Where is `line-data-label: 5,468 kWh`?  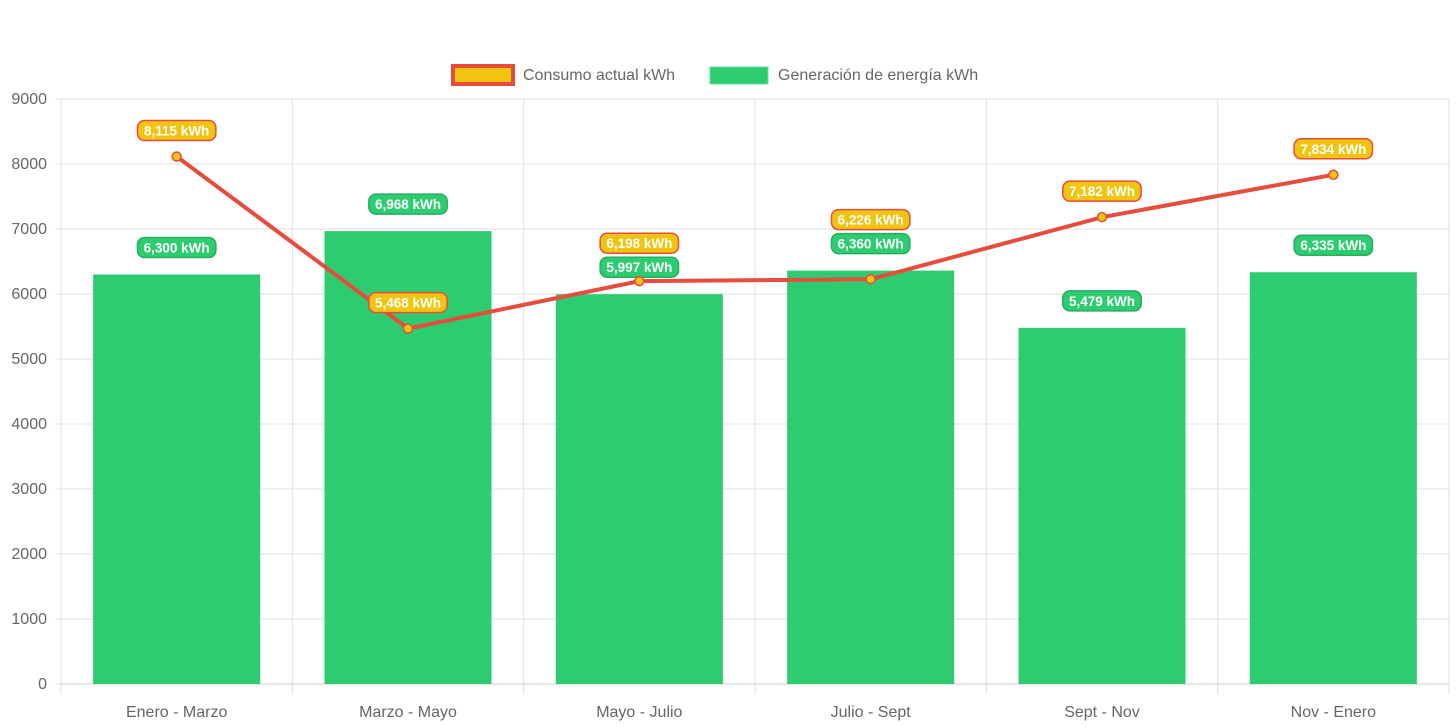
line-data-label: 5,468 kWh is located at coordinates (408, 303).